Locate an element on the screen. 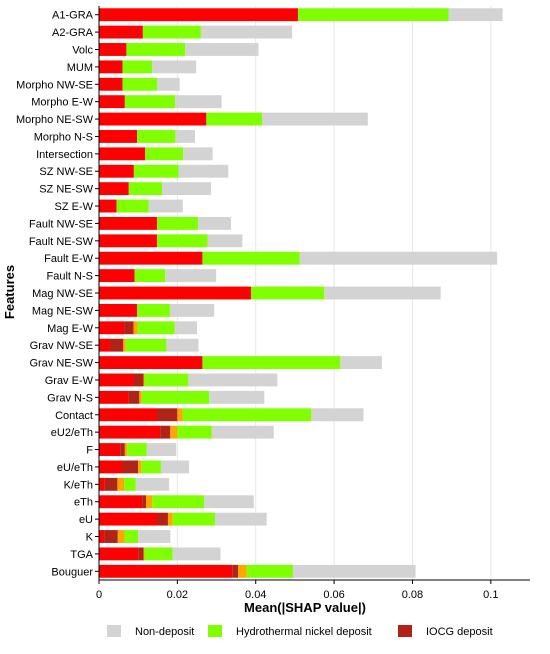 The width and height of the screenshot is (550, 654). x-tick-label: 0.02 is located at coordinates (177, 595).